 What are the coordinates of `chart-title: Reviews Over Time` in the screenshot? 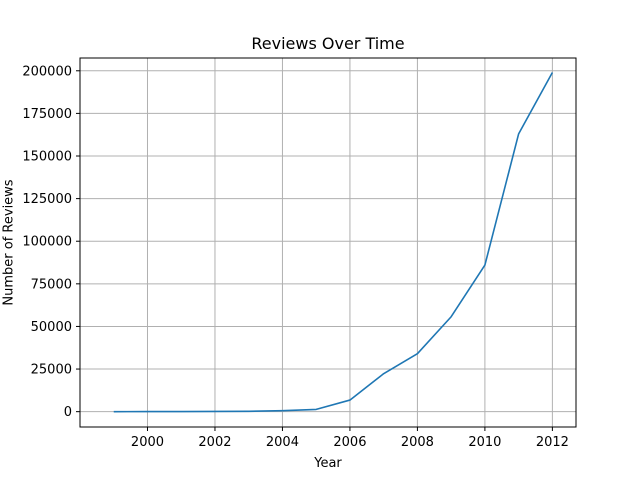 It's located at (327, 43).